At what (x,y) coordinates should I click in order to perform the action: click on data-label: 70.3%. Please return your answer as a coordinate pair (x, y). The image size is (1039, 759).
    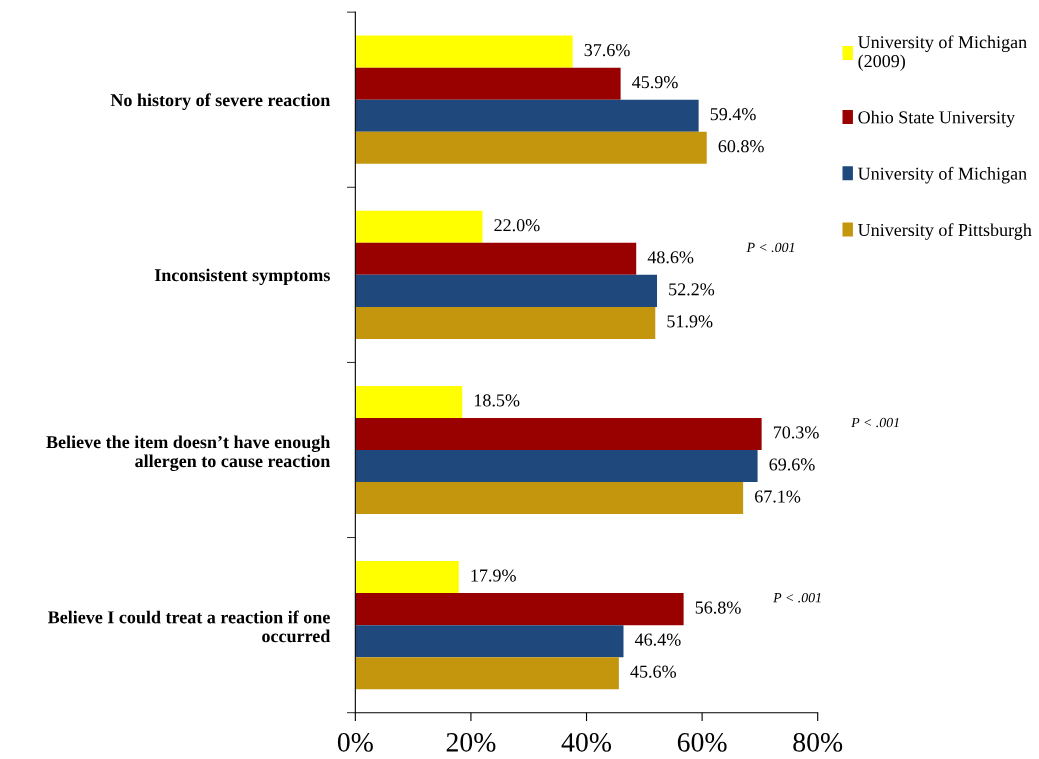
    Looking at the image, I should click on (796, 432).